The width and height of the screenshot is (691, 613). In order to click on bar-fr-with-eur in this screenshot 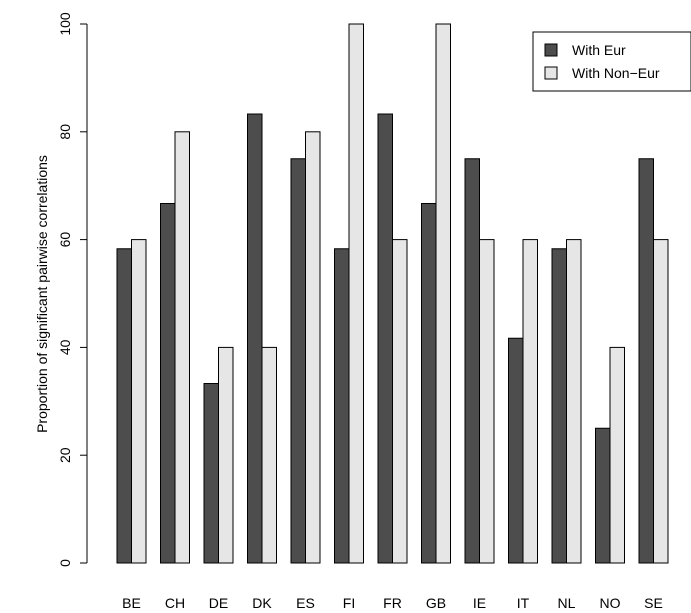, I will do `click(385, 338)`.